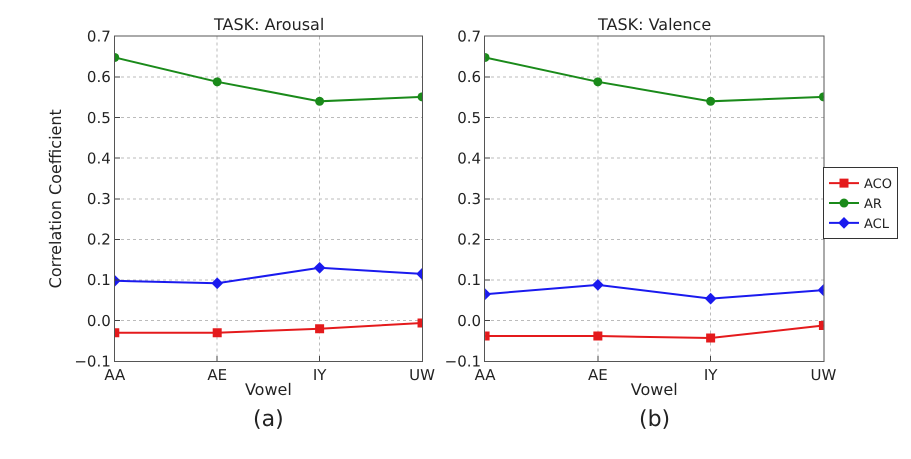 This screenshot has height=459, width=911. What do you see at coordinates (654, 419) in the screenshot?
I see `text: (b)` at bounding box center [654, 419].